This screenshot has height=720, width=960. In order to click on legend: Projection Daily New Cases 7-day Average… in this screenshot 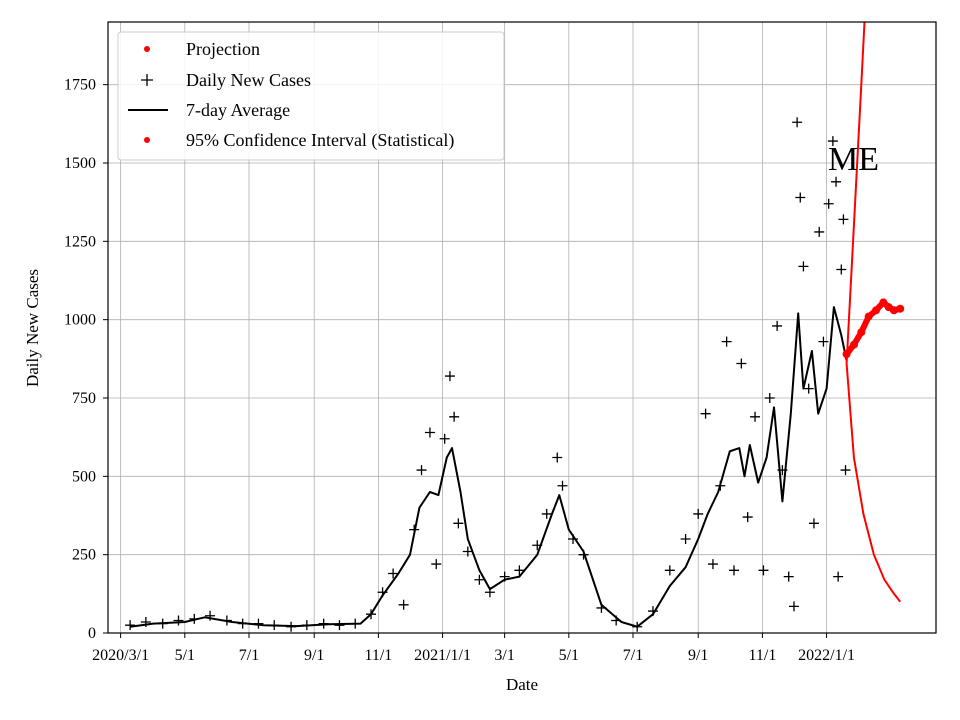, I will do `click(311, 96)`.